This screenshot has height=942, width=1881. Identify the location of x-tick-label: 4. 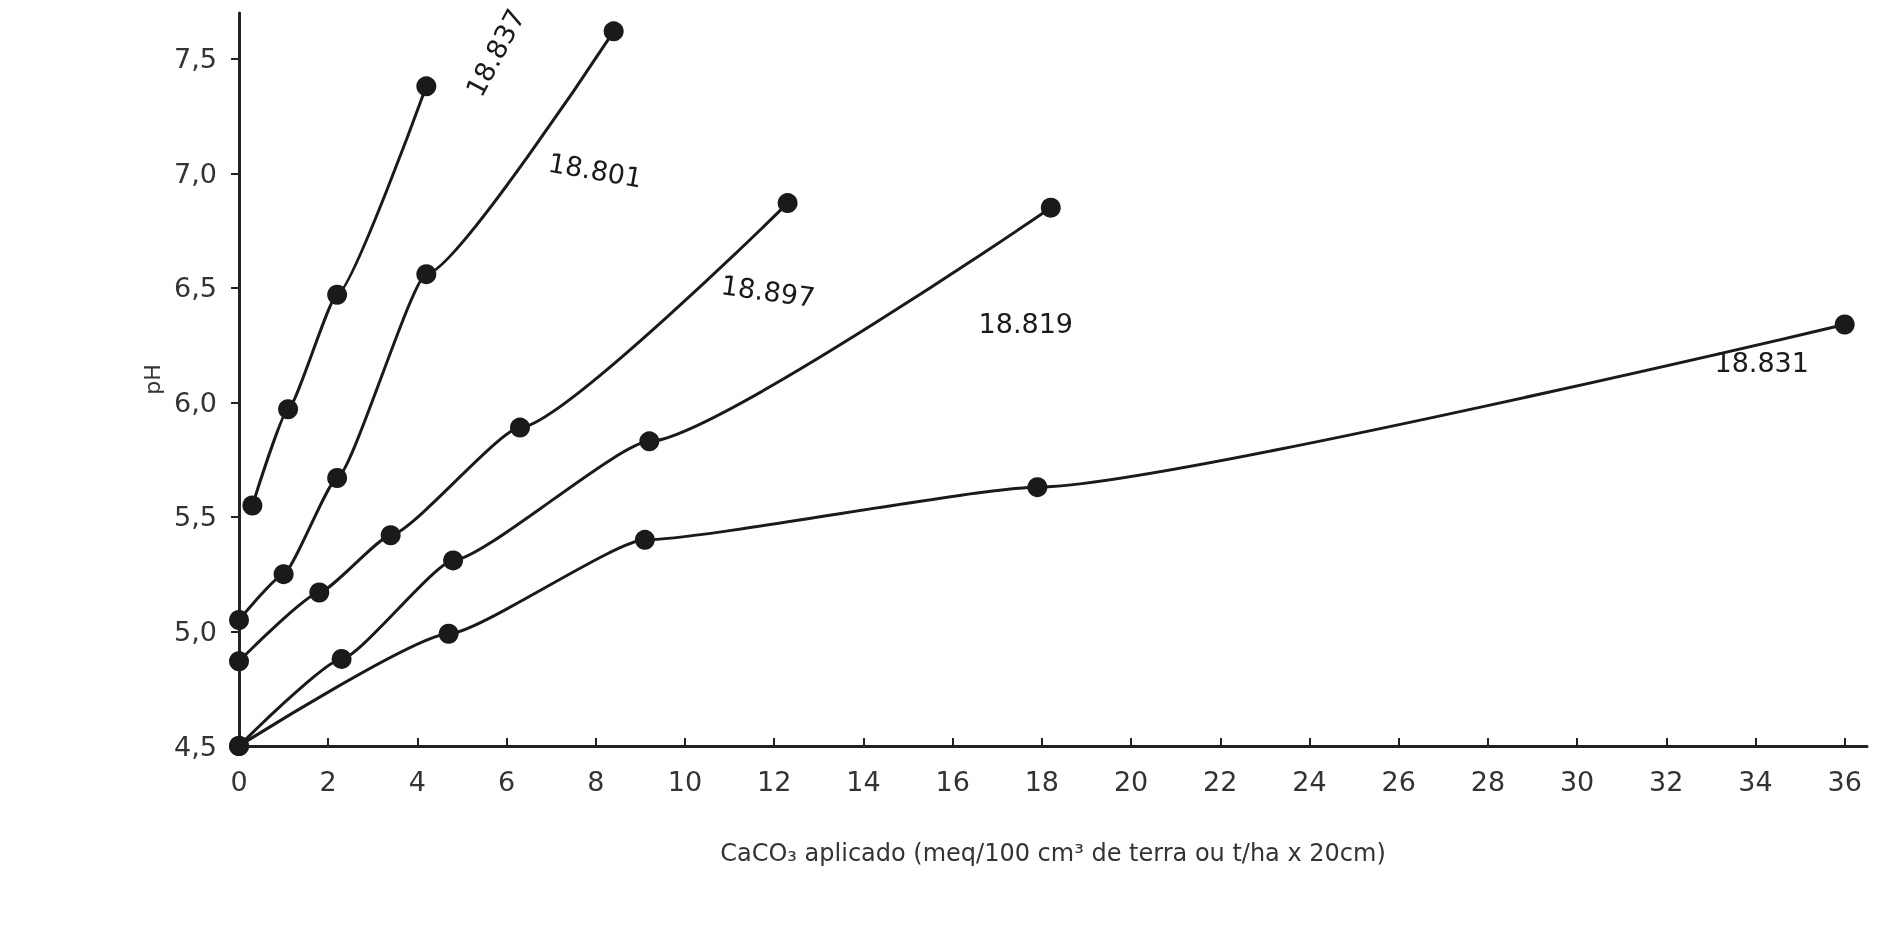
(417, 781).